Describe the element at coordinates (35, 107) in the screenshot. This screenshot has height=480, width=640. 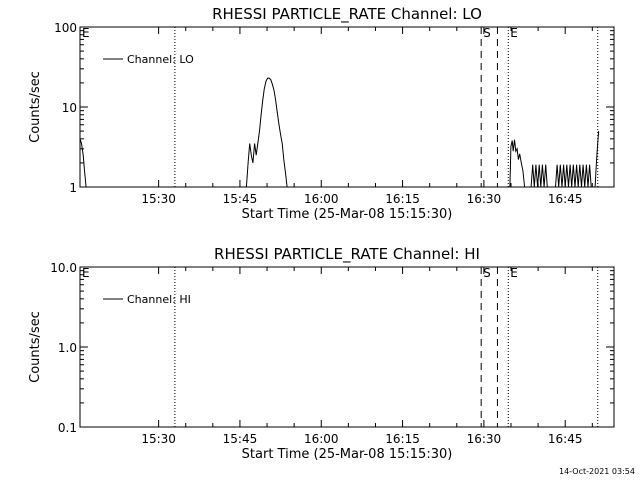
I see `panel1-y-axis-label: Counts/sec` at that location.